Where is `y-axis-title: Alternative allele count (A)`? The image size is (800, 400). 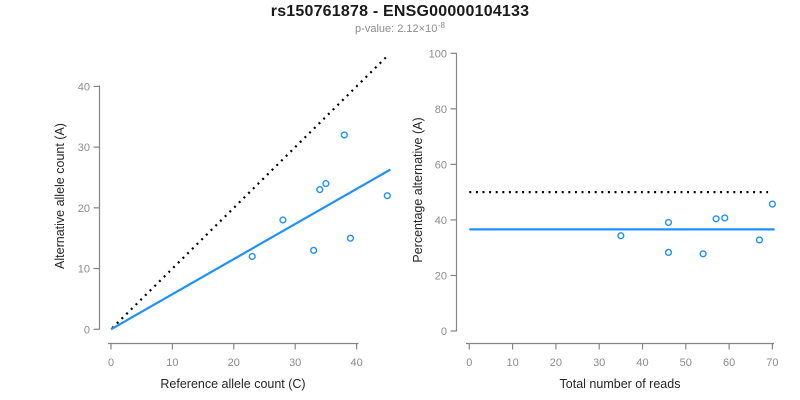 y-axis-title: Alternative allele count (A) is located at coordinates (60, 196).